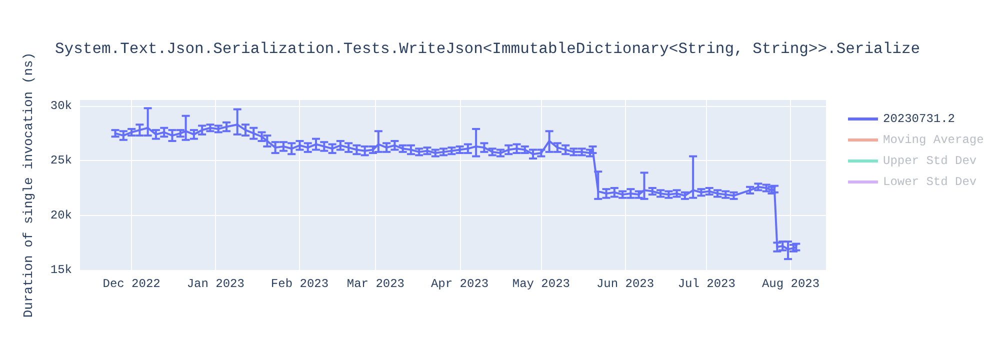  I want to click on x-tick-label: May 2023, so click(541, 284).